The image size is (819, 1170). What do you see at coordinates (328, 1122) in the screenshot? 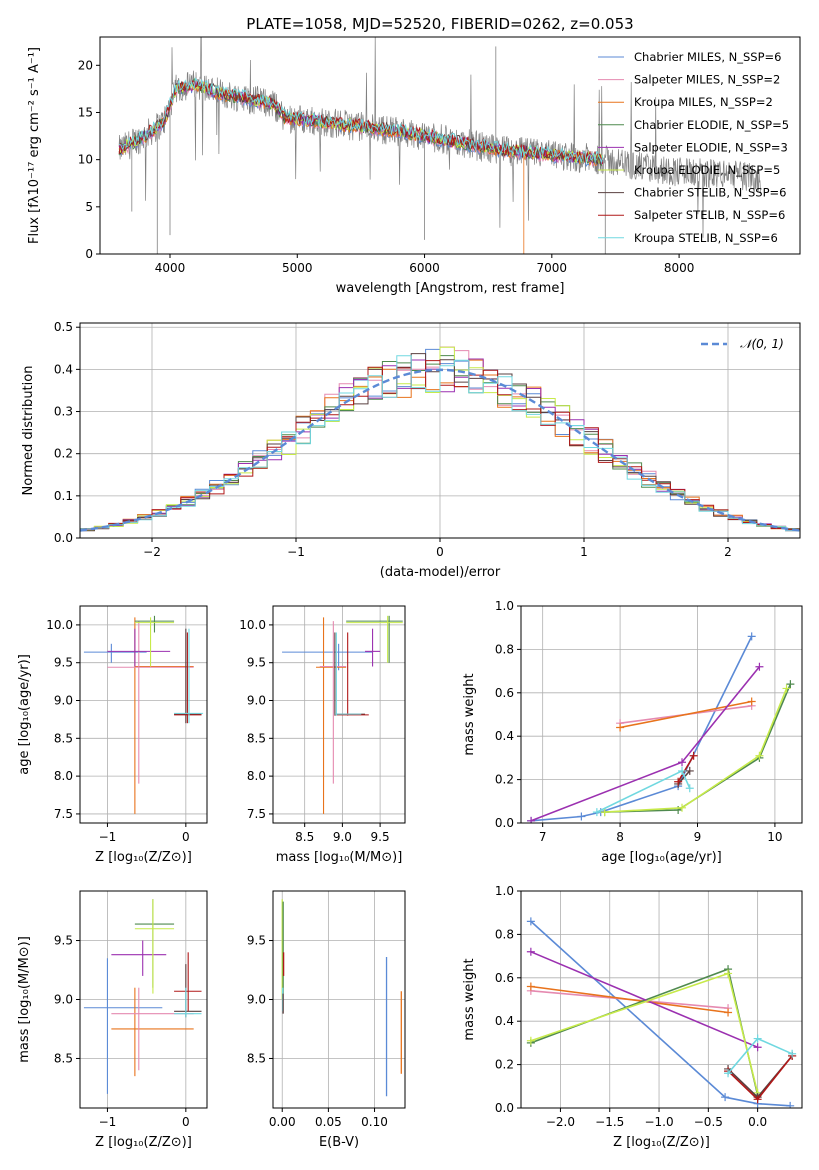
I see `tick-label-x: 0.05` at bounding box center [328, 1122].